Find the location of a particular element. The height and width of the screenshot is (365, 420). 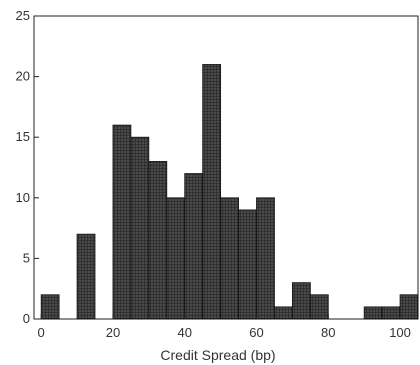

x-tick-label: 100 is located at coordinates (400, 332).